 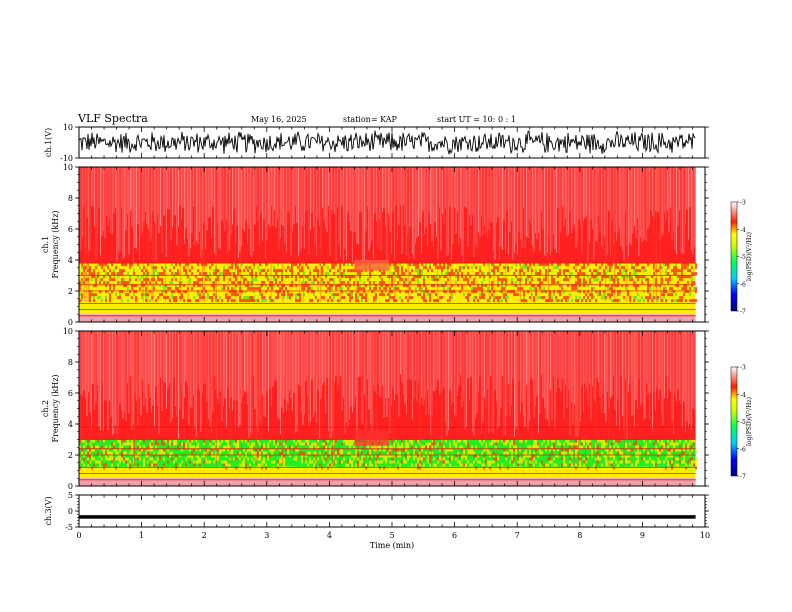 I want to click on xtick-4: 4, so click(x=329, y=535).